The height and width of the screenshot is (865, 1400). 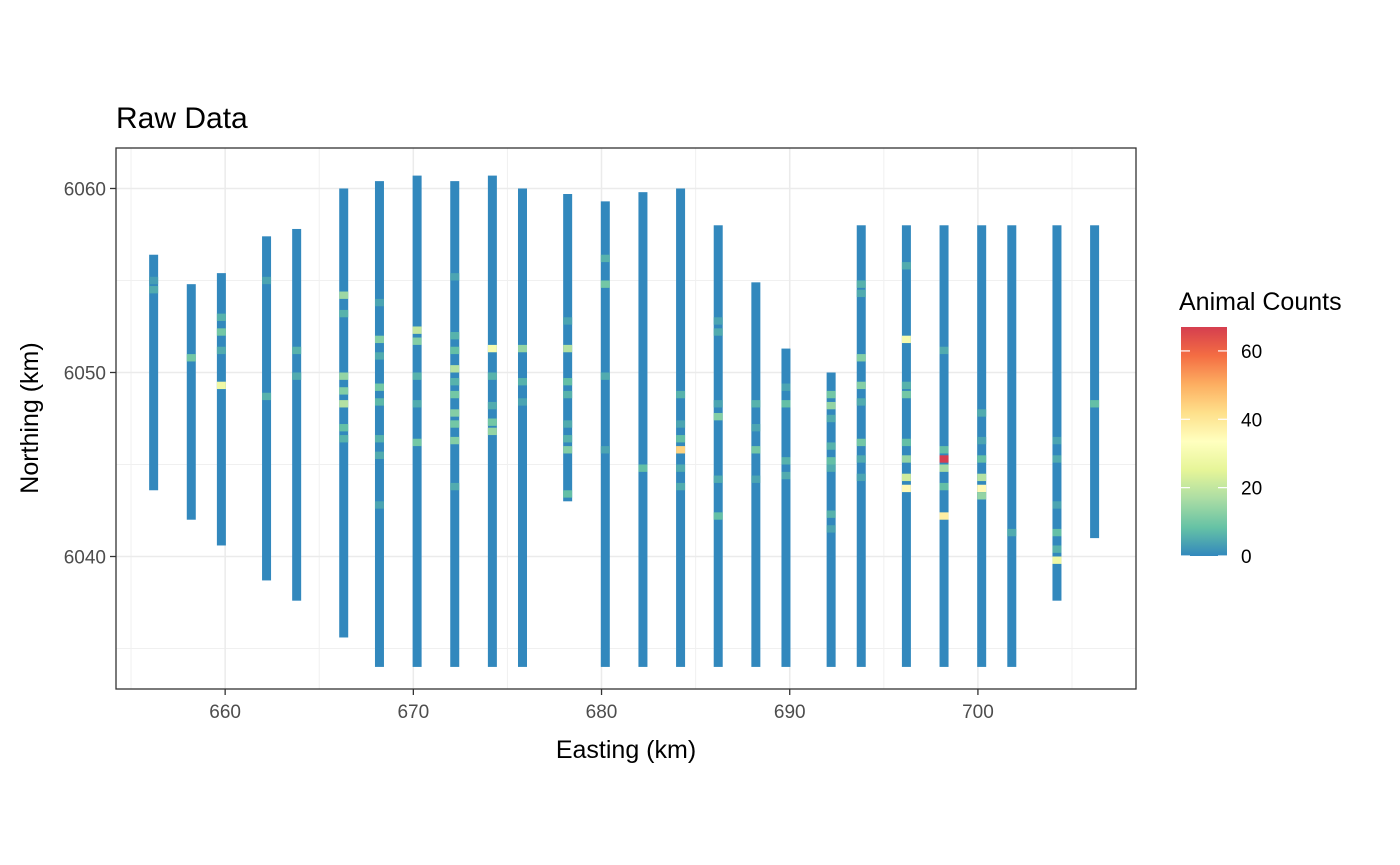 What do you see at coordinates (85, 558) in the screenshot?
I see `y-tick-label: 6040` at bounding box center [85, 558].